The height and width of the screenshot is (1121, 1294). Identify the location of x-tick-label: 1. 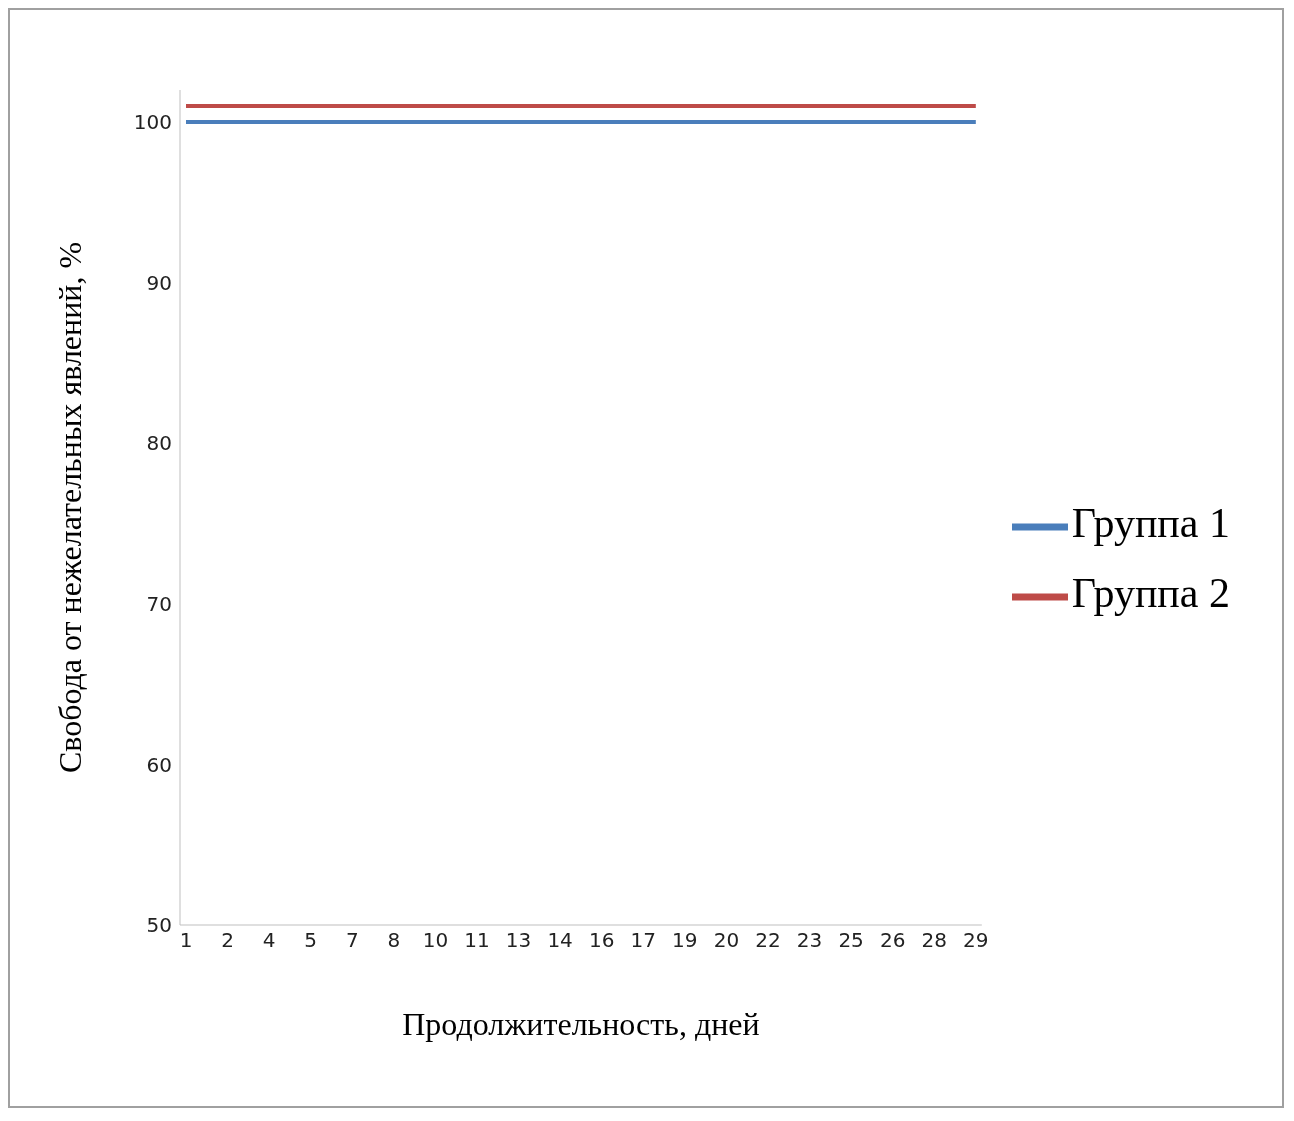
(186, 940).